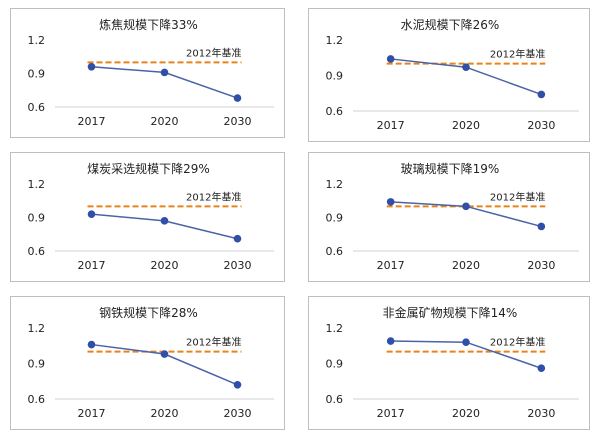 Image resolution: width=600 pixels, height=440 pixels. What do you see at coordinates (452, 216) in the screenshot?
I see `chart-glass: 玻璃规模下降19% 1.2 0.9 0.6 2017 2020 2030 2012年基准` at bounding box center [452, 216].